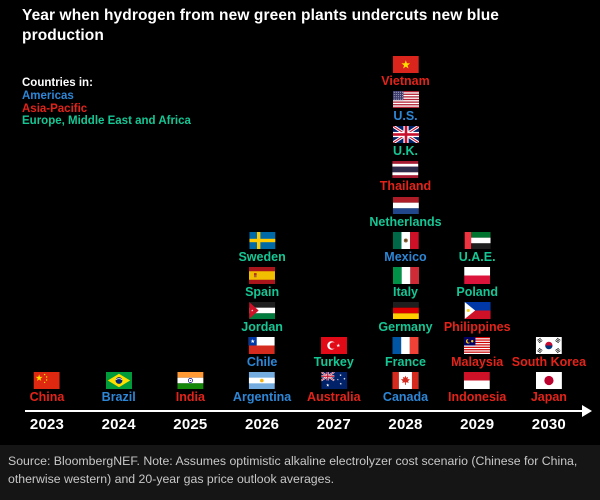  I want to click on flag-france-icon, so click(405, 345).